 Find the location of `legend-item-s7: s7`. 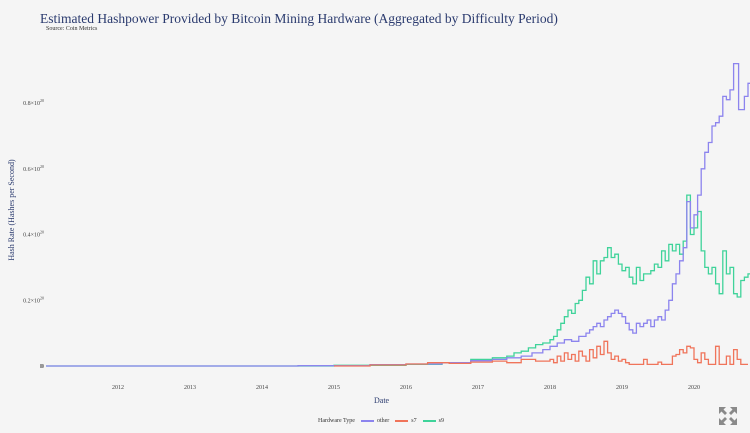

legend-item-s7: s7 is located at coordinates (404, 421).